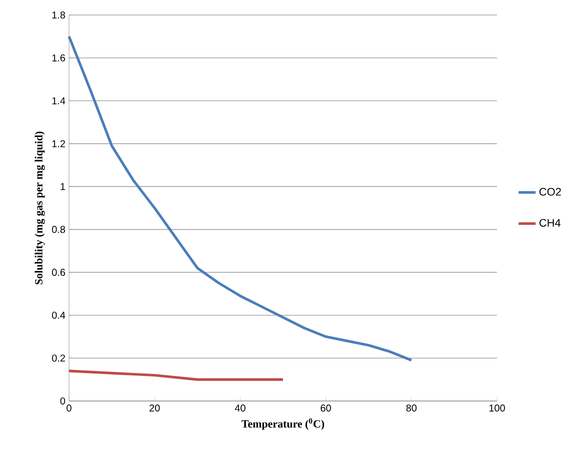 This screenshot has width=577, height=468. What do you see at coordinates (240, 408) in the screenshot?
I see `x-tick-label: 40` at bounding box center [240, 408].